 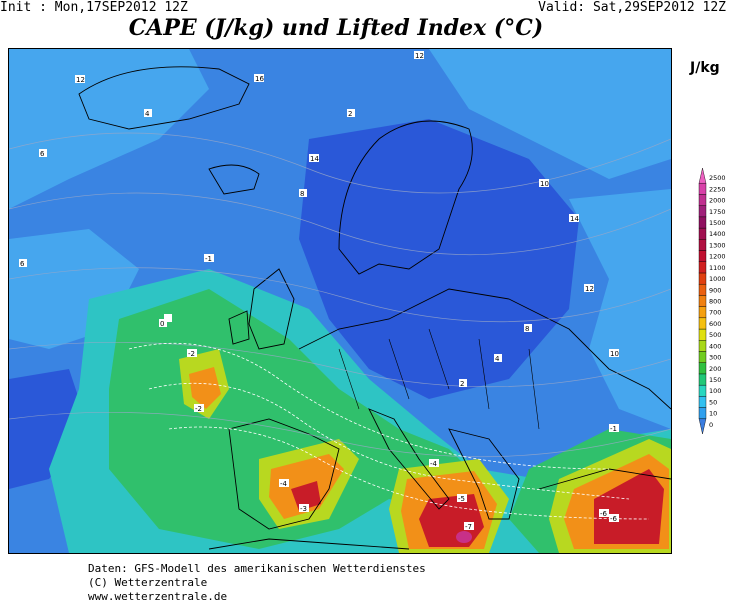 What do you see at coordinates (158, 596) in the screenshot?
I see `footer-url: www.wetterzentrale.de` at bounding box center [158, 596].